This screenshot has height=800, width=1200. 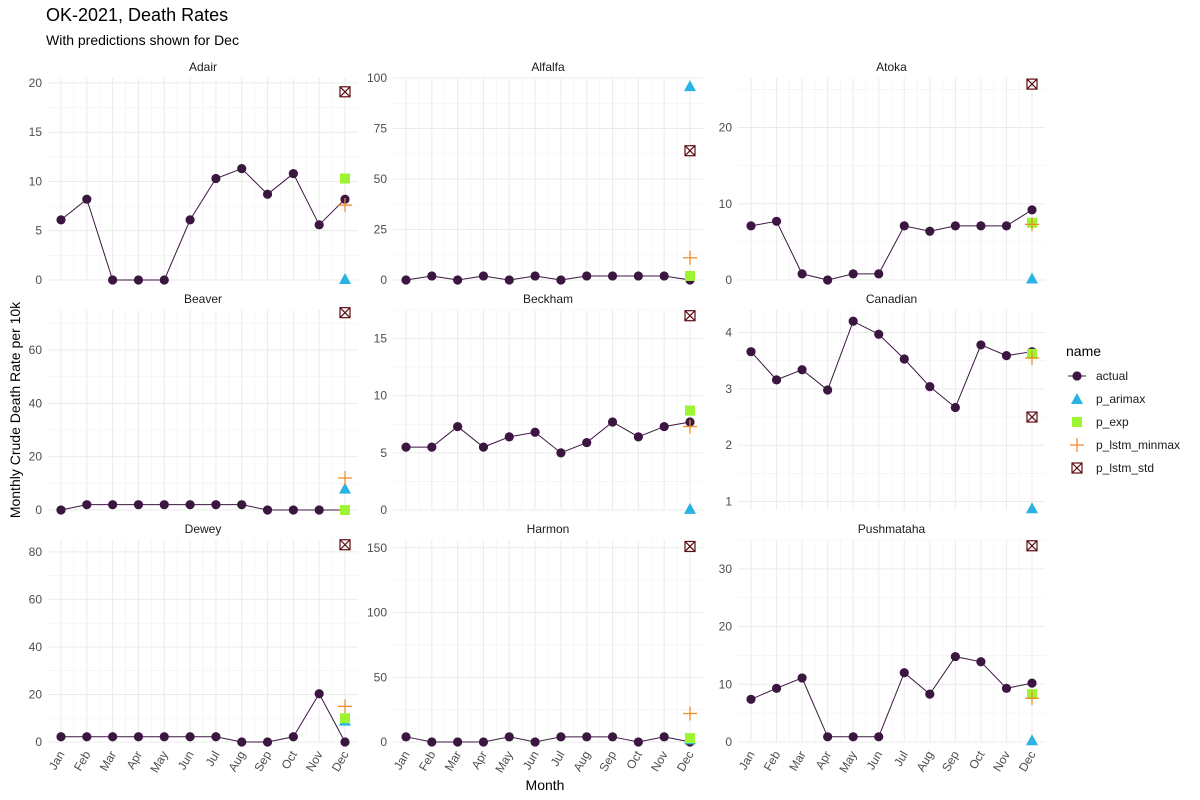 I want to click on legend-item-p_lstm_minmax: p_lstm_minmax, so click(x=1125, y=445).